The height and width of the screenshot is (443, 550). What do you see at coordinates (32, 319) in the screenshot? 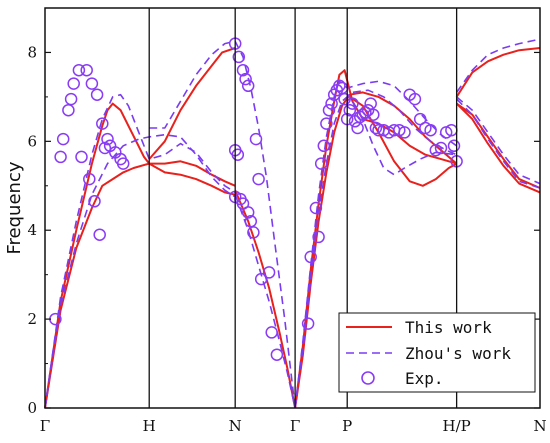
I see `y-tick-label-1: 2` at bounding box center [32, 319].